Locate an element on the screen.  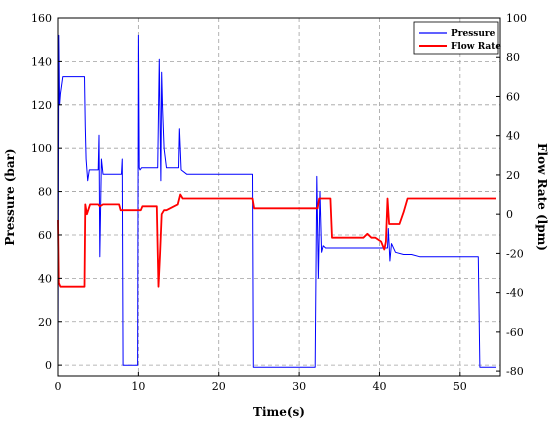
right-y-tick-label: 40 is located at coordinates (513, 136).